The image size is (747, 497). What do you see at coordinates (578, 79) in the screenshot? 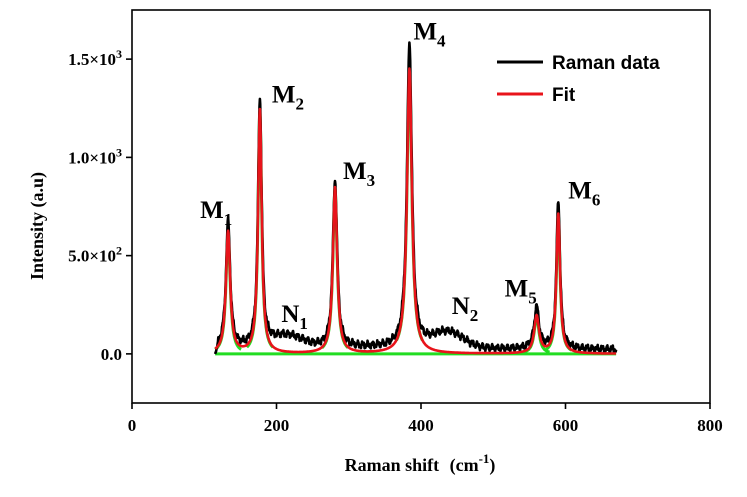
I see `legend: Raman data Fit` at bounding box center [578, 79].